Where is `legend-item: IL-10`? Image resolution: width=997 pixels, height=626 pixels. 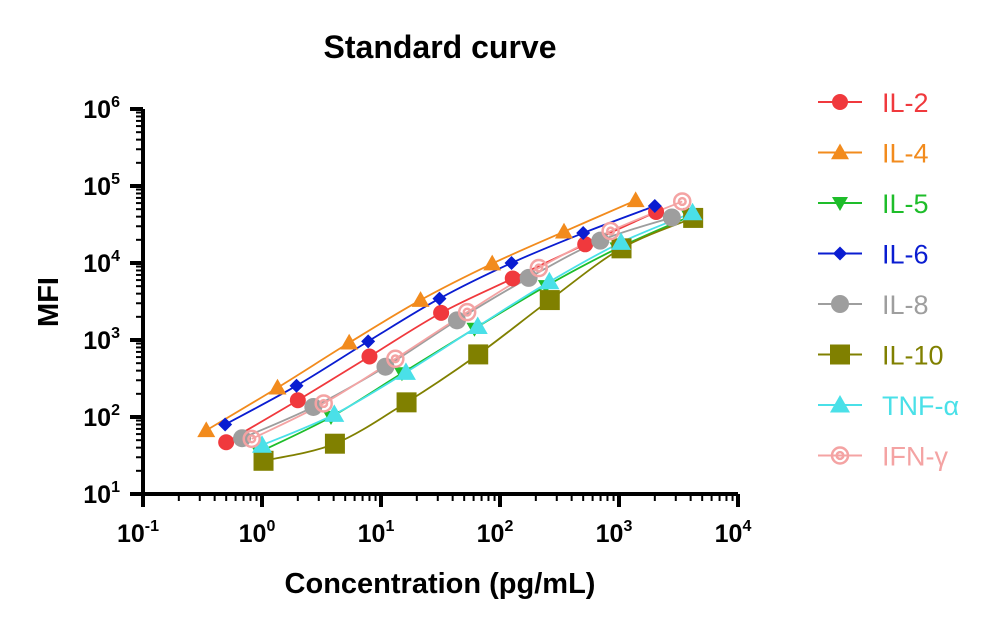 legend-item: IL-10 is located at coordinates (881, 356).